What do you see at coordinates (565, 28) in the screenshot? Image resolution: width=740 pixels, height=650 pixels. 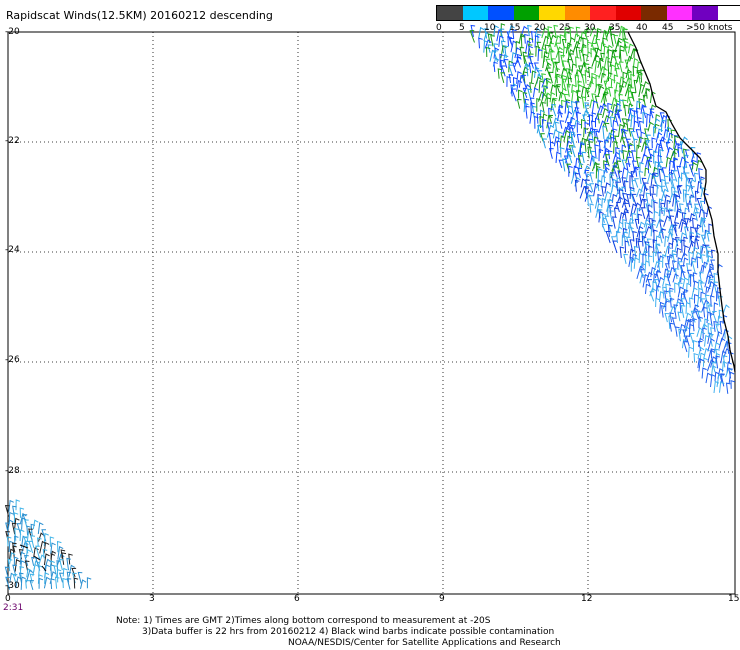 I see `color-scale-label: 25` at bounding box center [565, 28].